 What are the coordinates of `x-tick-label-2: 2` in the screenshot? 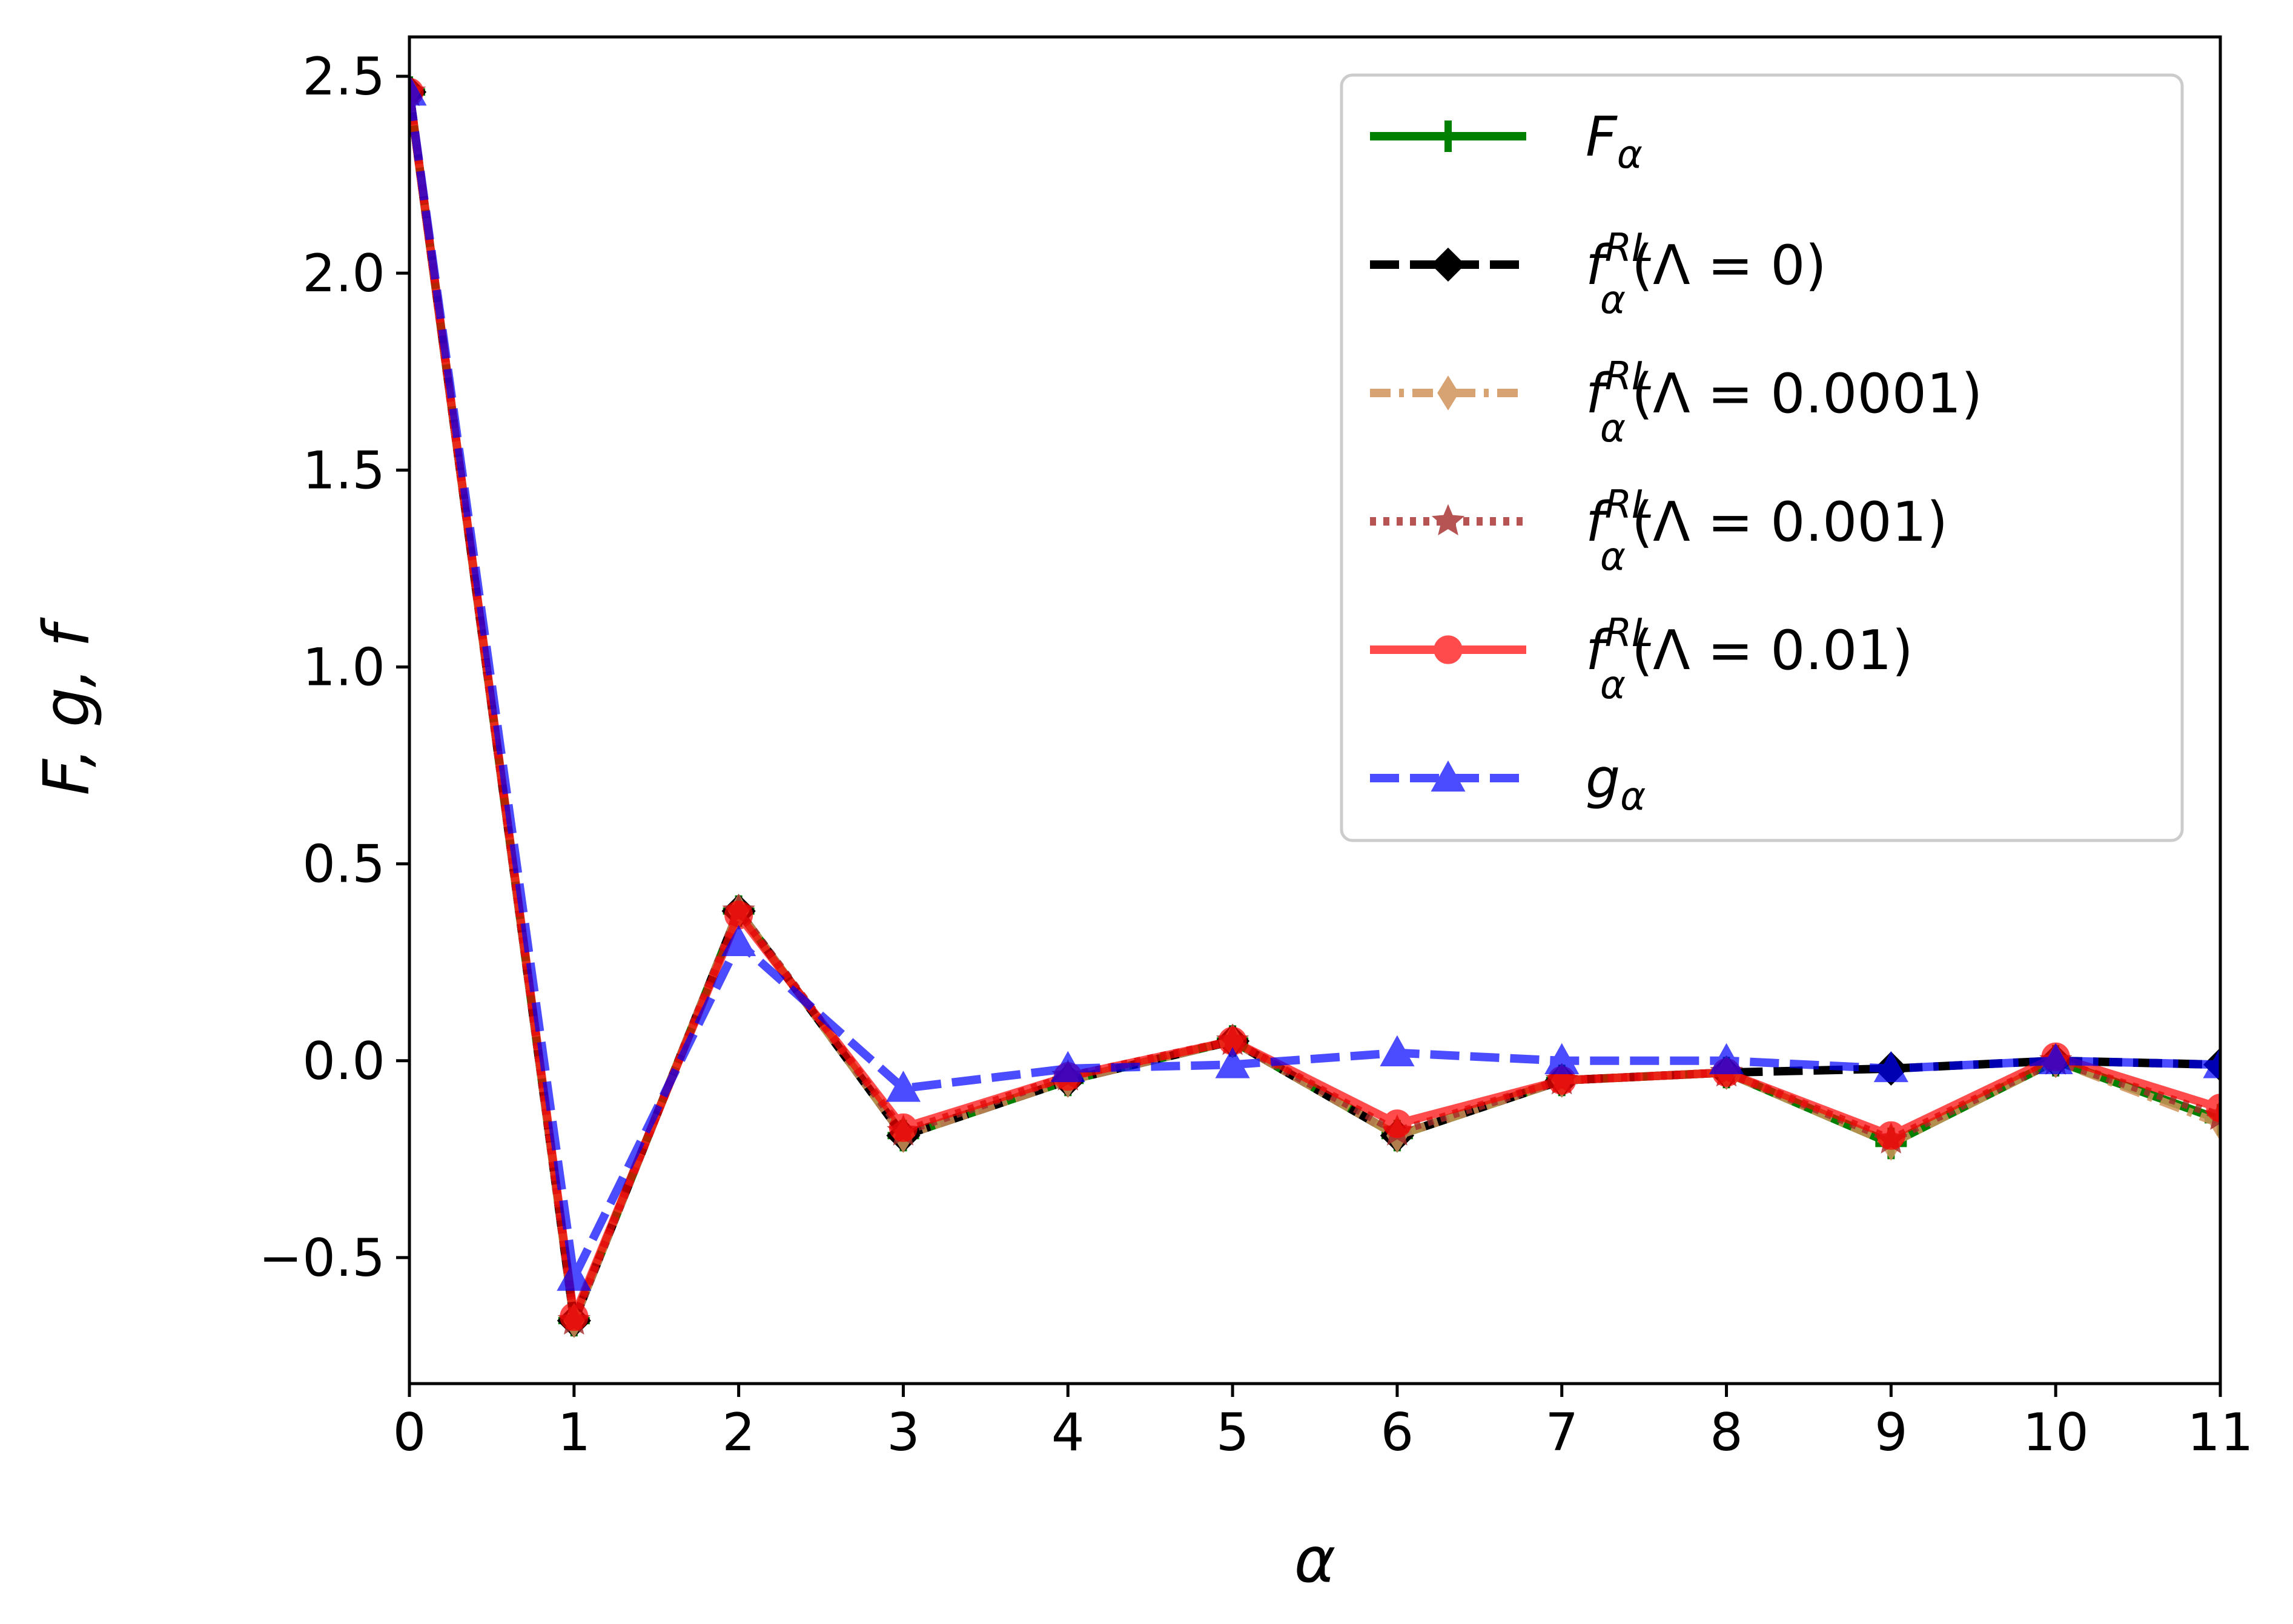 It's located at (739, 1432).